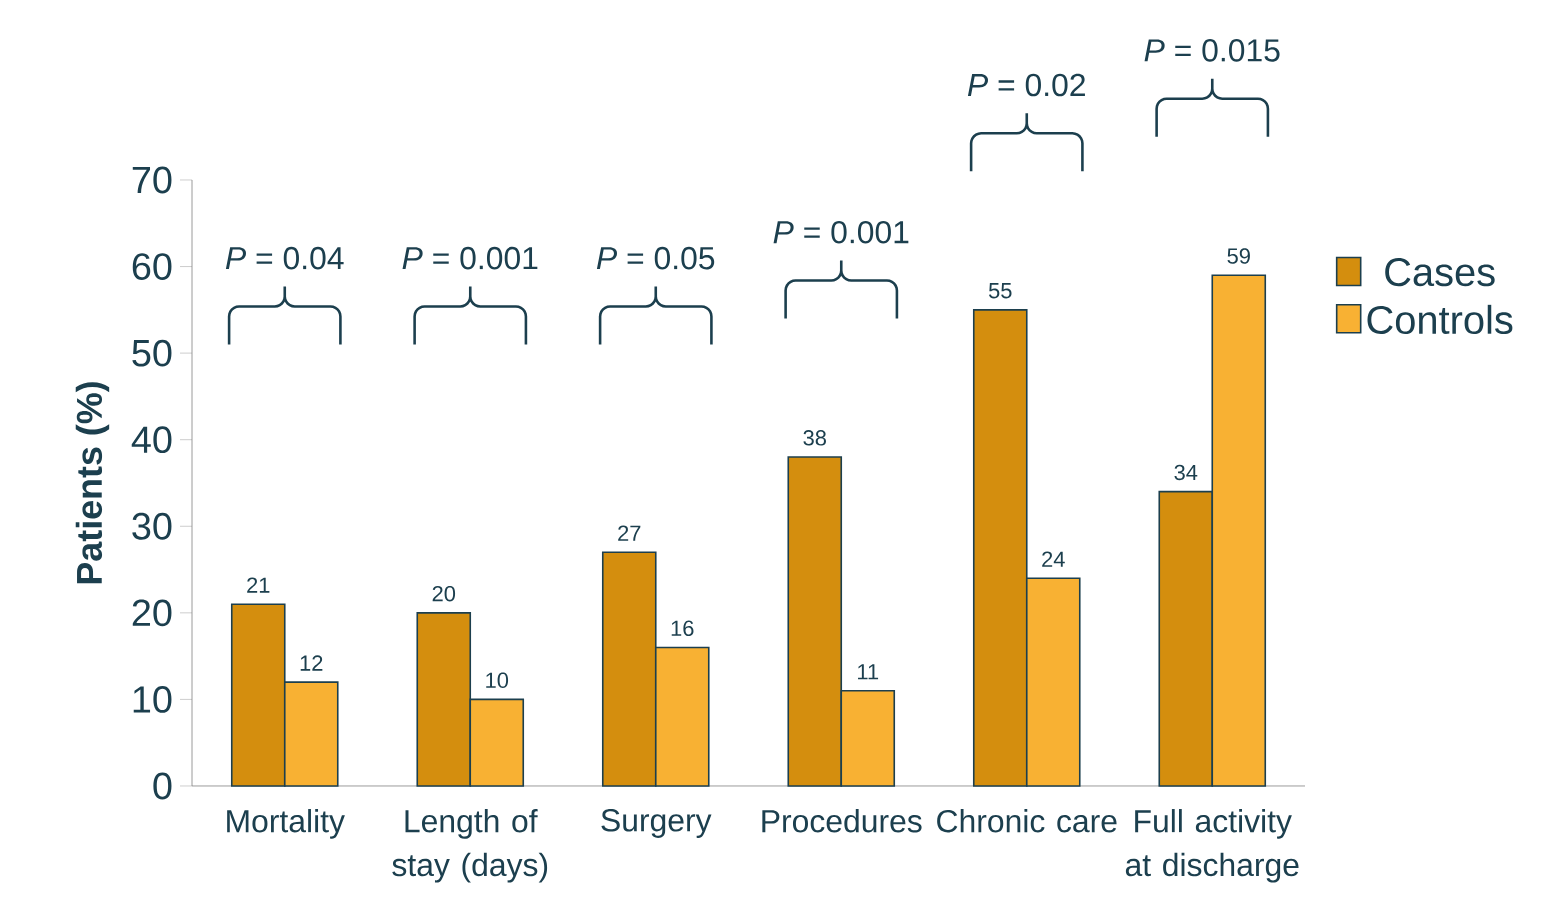  Describe the element at coordinates (1026, 85) in the screenshot. I see `text: P = 0.02` at that location.